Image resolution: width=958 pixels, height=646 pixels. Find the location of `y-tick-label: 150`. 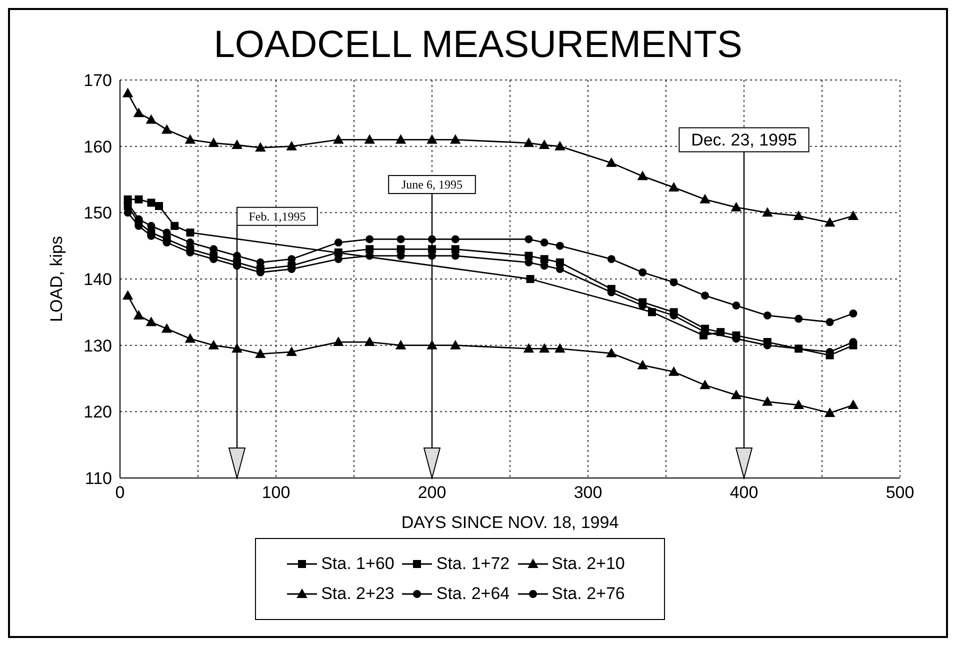

y-tick-label: 150 is located at coordinates (98, 213).